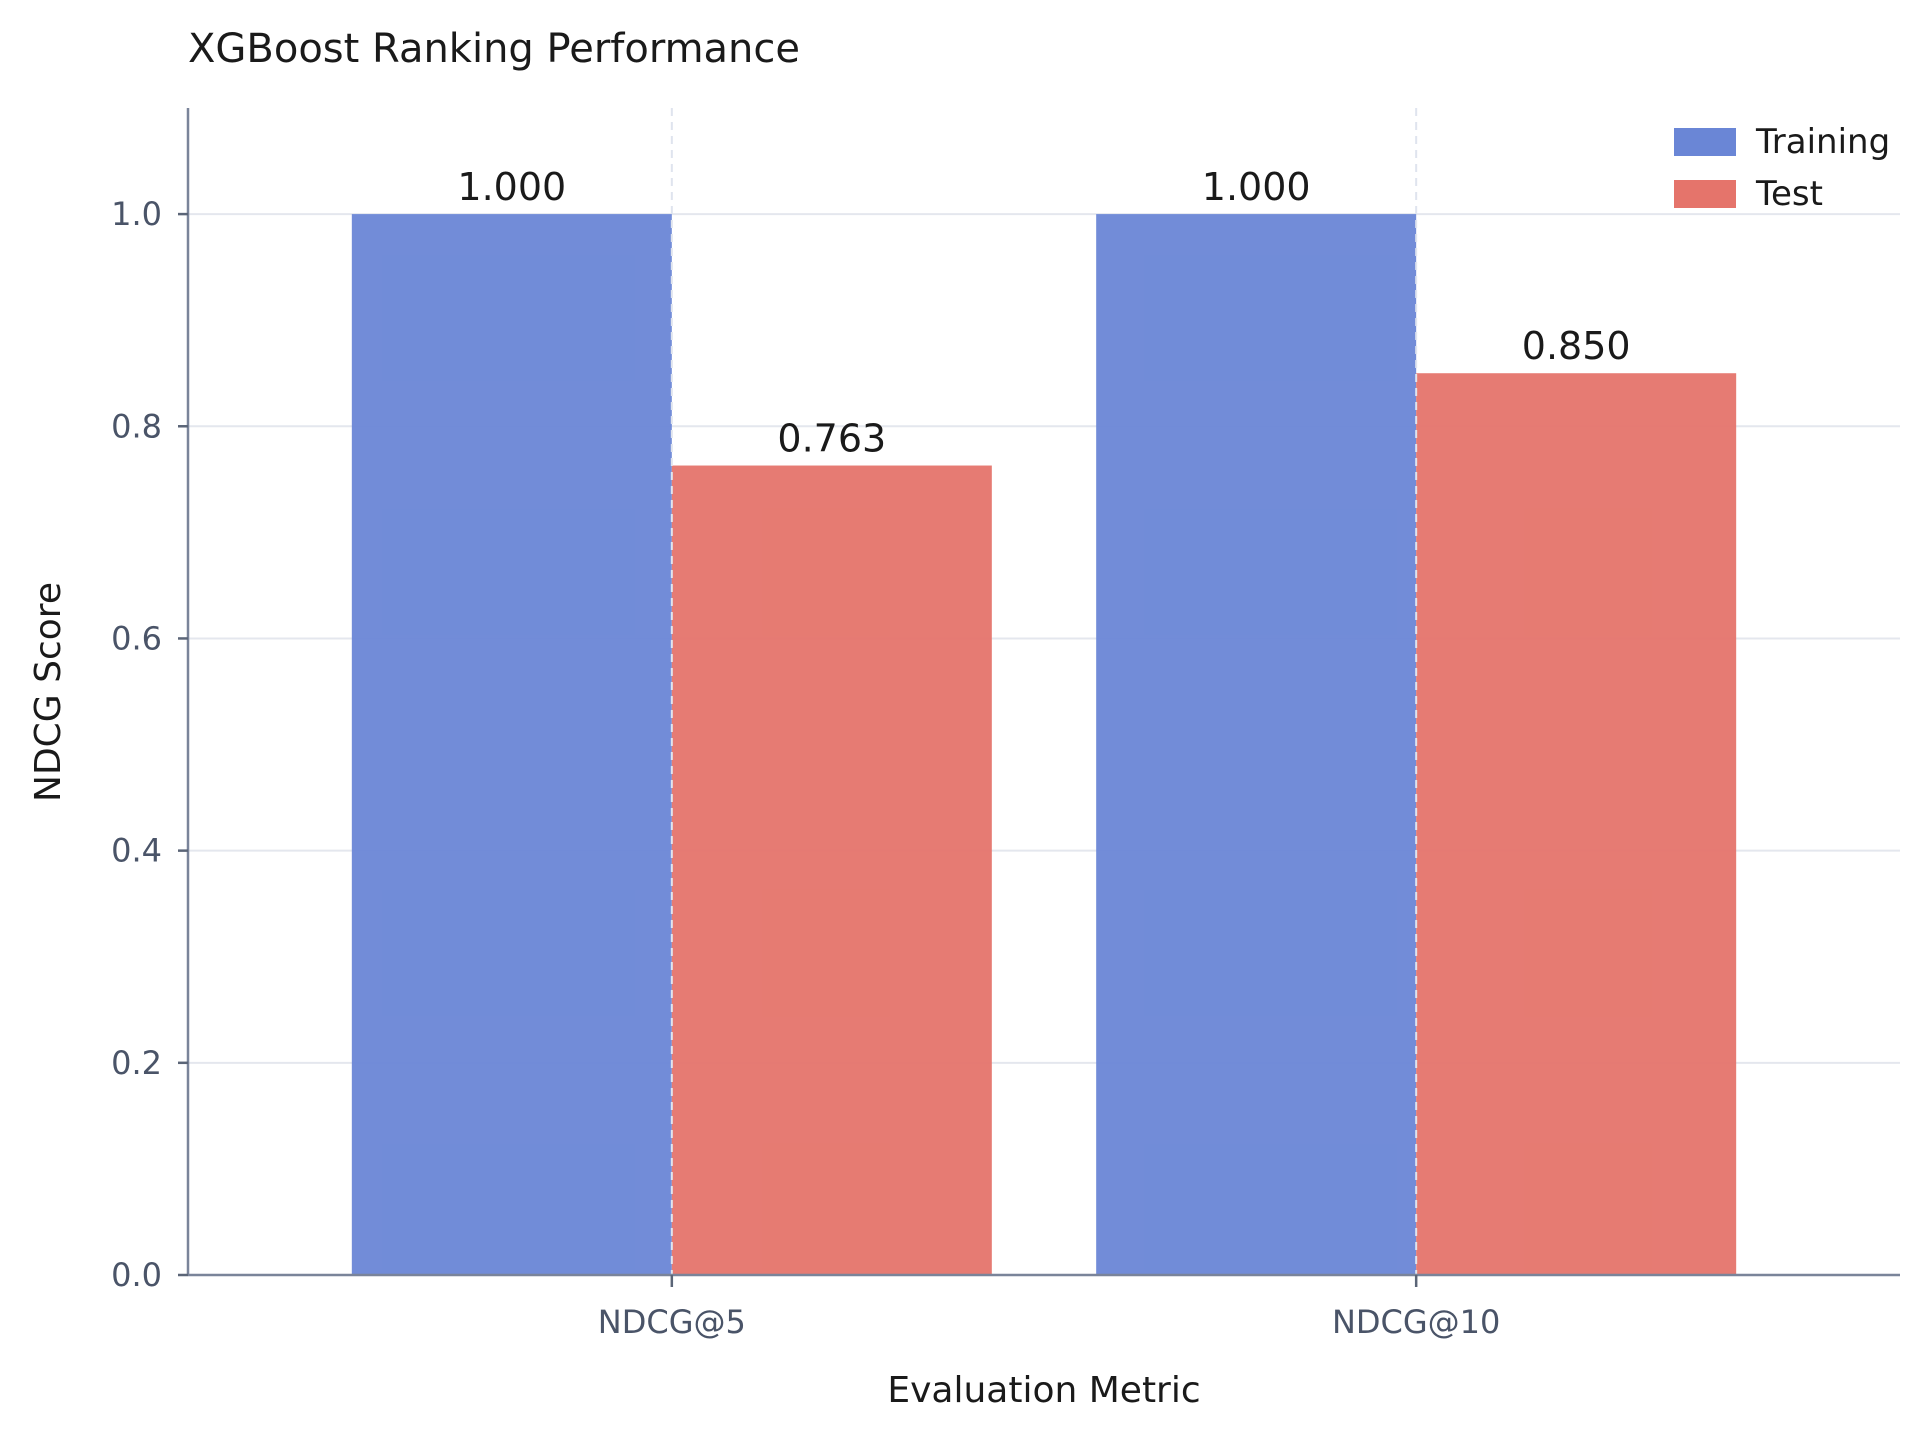 The image size is (1920, 1432). What do you see at coordinates (1789, 194) in the screenshot?
I see `legend-label-test: Test` at bounding box center [1789, 194].